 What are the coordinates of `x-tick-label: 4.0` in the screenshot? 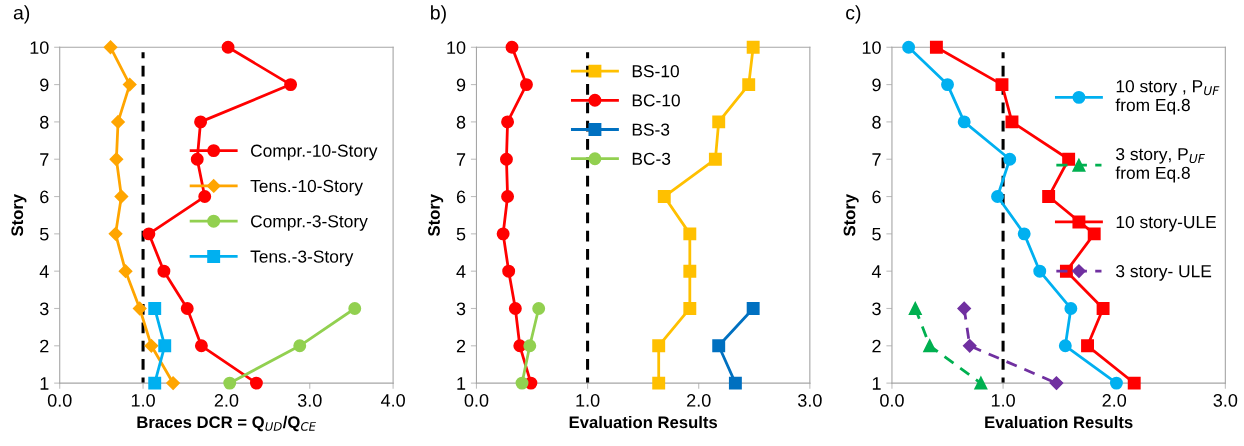 It's located at (392, 400).